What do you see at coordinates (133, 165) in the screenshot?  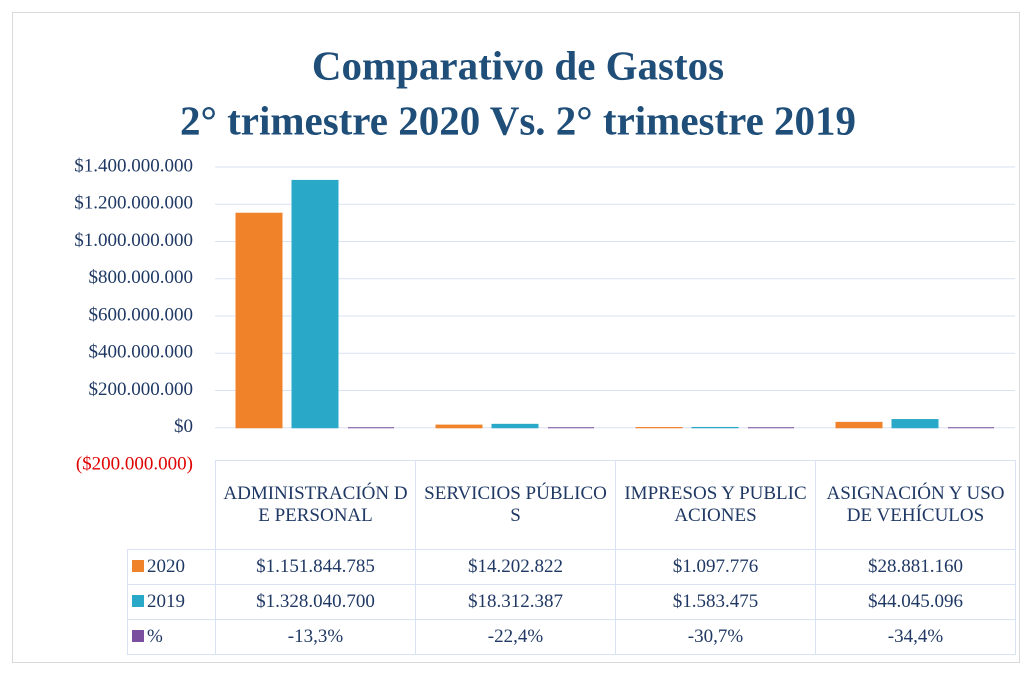 I see `y-tick-label: $1.400.000.000` at bounding box center [133, 165].